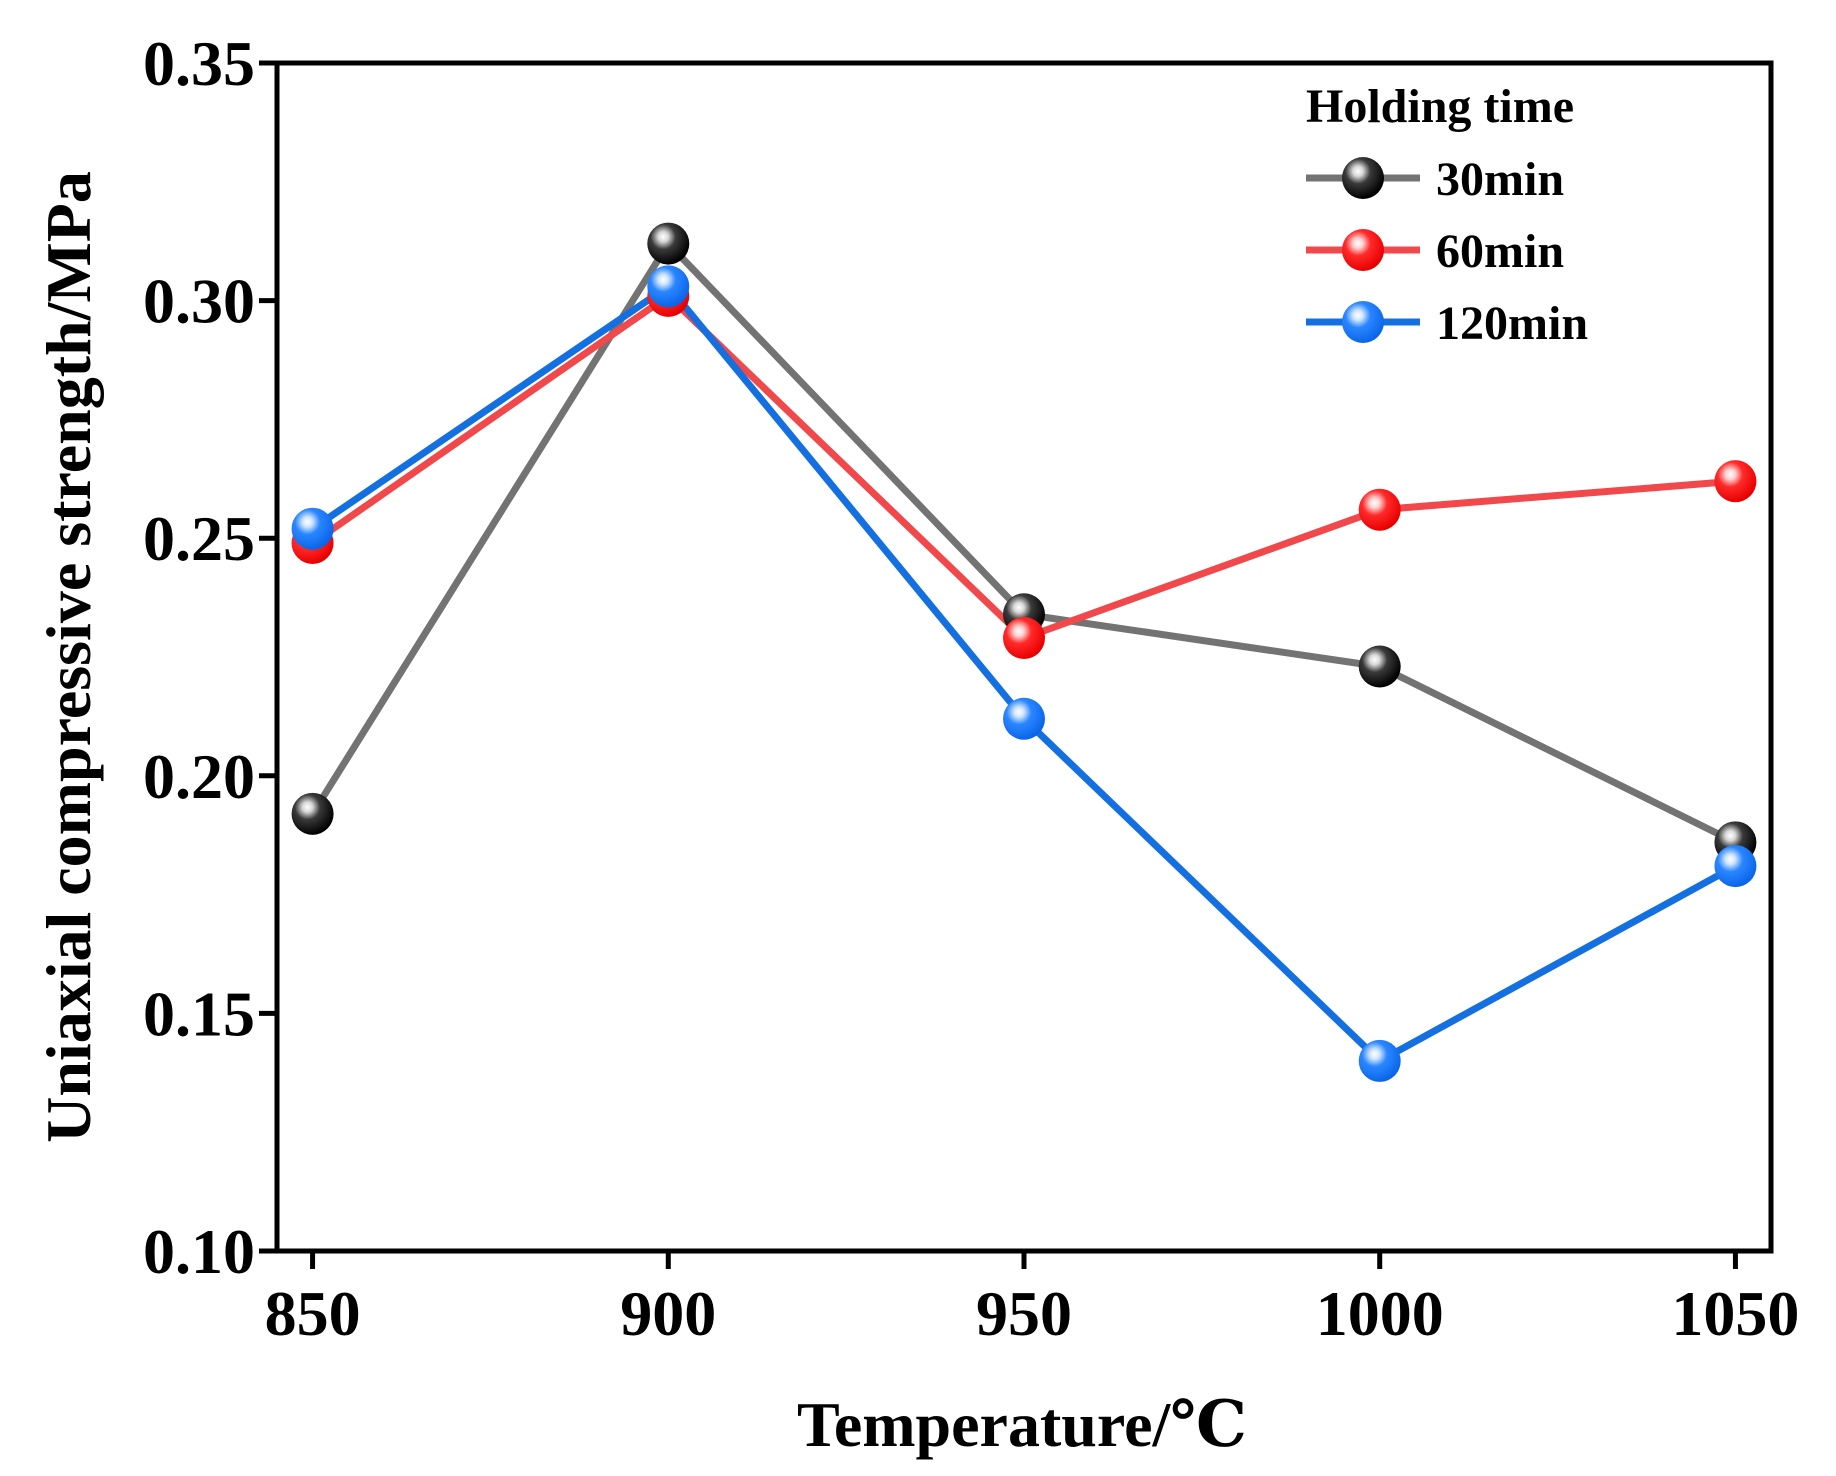 This screenshot has height=1476, width=1836. Describe the element at coordinates (1500, 179) in the screenshot. I see `legend-label-30min: 30min` at that location.